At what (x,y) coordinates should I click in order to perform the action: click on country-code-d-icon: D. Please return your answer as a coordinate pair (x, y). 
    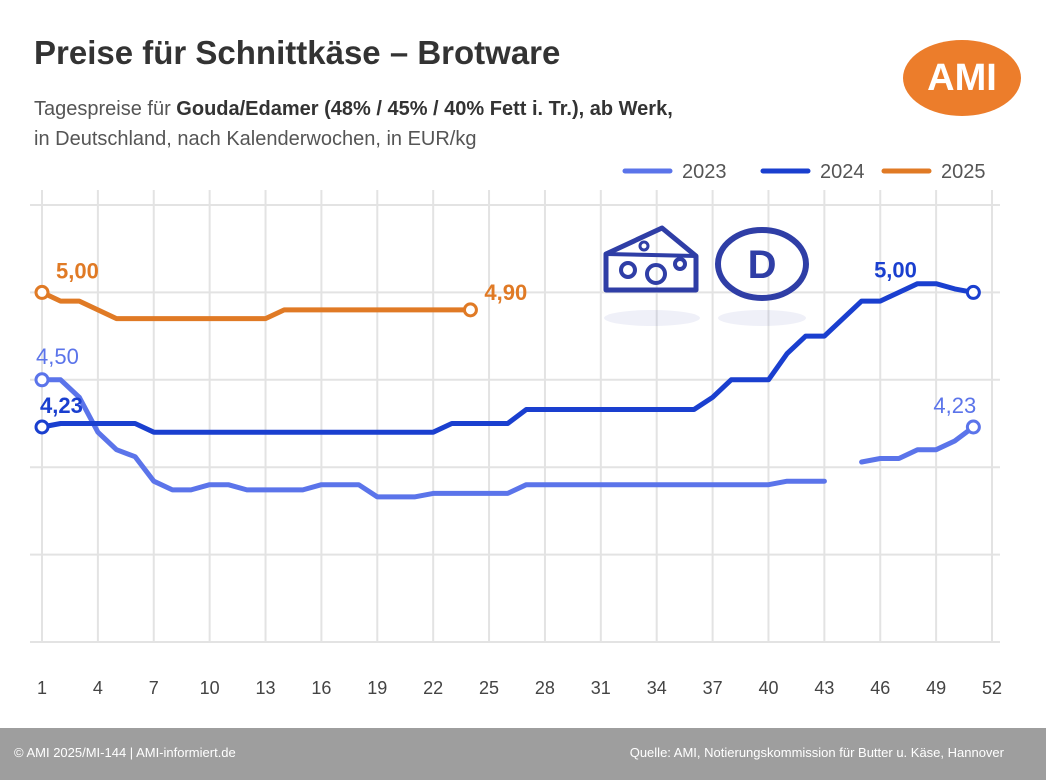
    Looking at the image, I should click on (762, 264).